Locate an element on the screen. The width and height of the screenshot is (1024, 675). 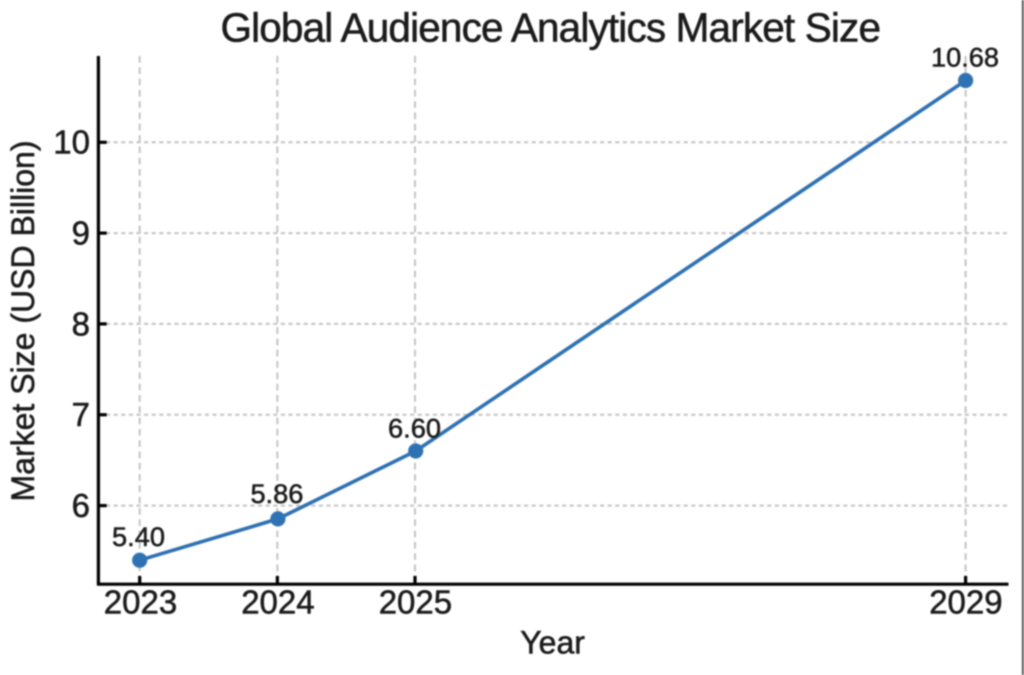
svg-text: 8 is located at coordinates (81, 323).